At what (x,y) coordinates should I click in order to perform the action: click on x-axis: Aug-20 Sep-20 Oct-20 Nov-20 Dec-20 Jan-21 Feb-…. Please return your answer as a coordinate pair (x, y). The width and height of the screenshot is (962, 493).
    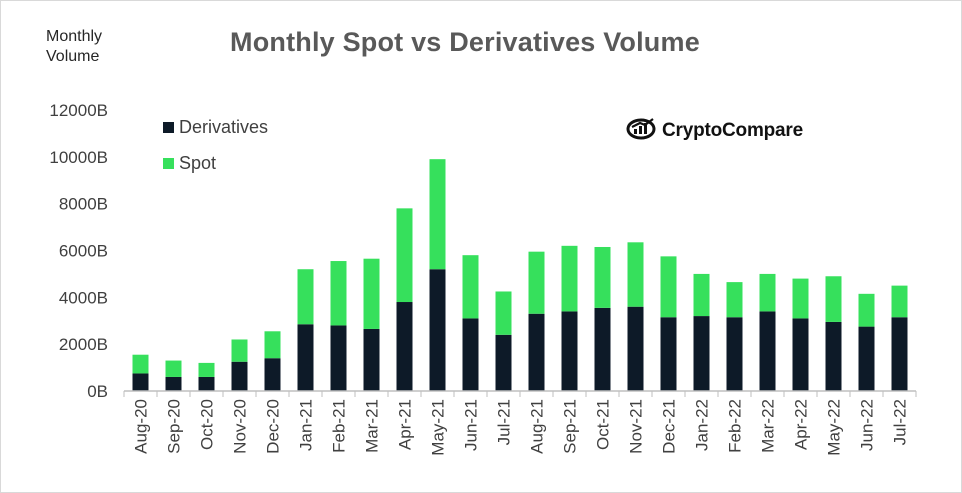
    Looking at the image, I should click on (520, 423).